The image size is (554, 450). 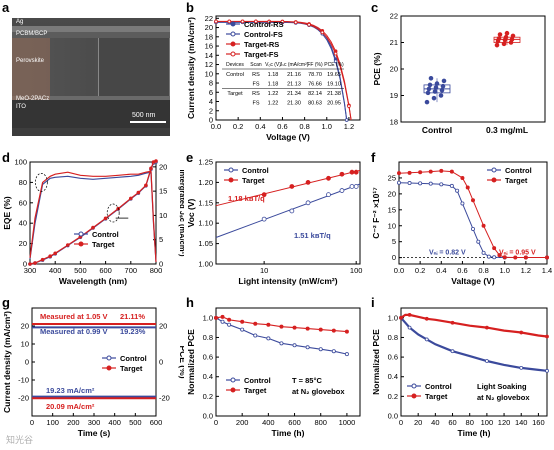 I want to click on f-ytick-label: 15, so click(x=392, y=209).